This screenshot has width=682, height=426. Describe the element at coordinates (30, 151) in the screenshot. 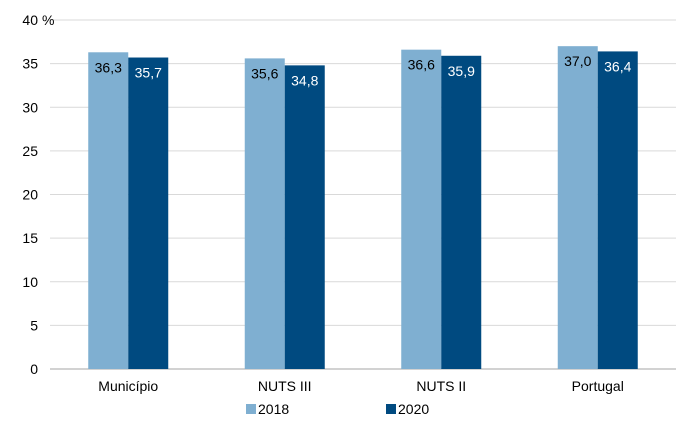

I see `y-tick-label: 25` at that location.